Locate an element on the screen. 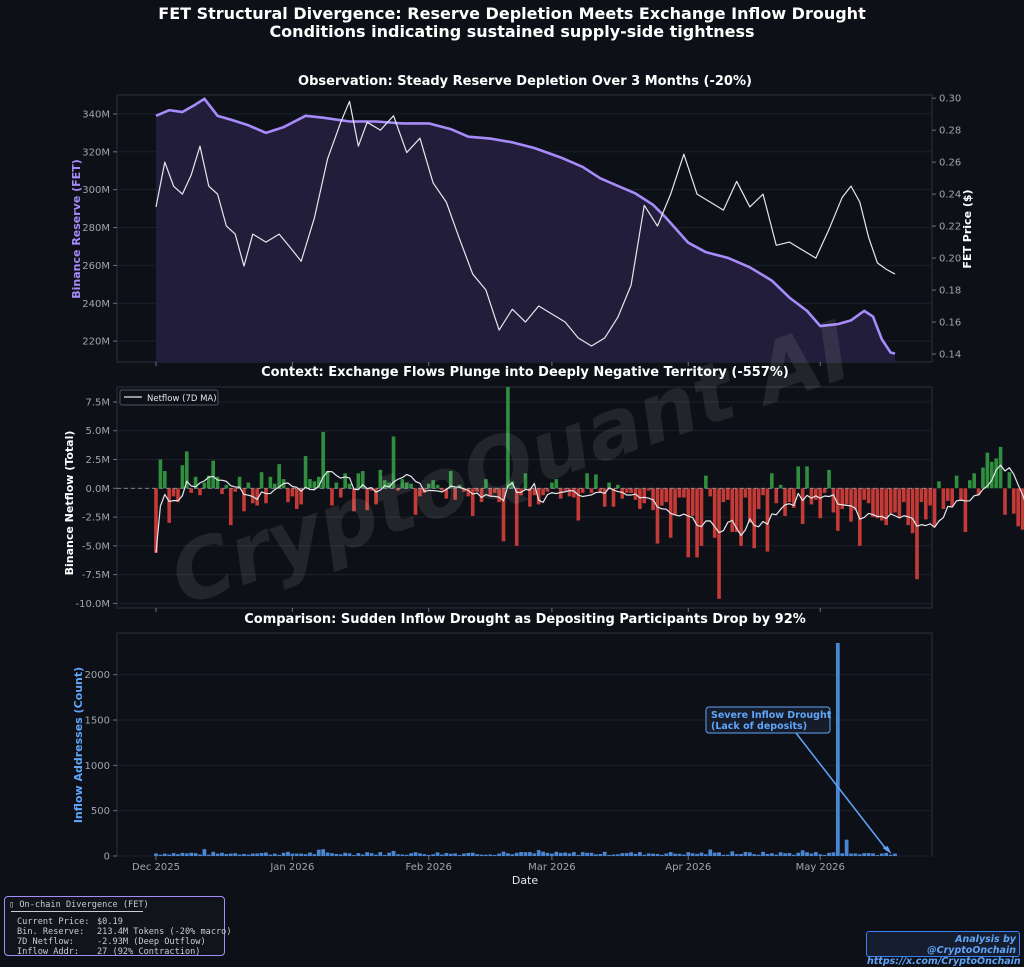 Image resolution: width=1024 pixels, height=967 pixels. info-row-inflow: Inflow Addr: 27 (92% Contraction) is located at coordinates (108, 952).